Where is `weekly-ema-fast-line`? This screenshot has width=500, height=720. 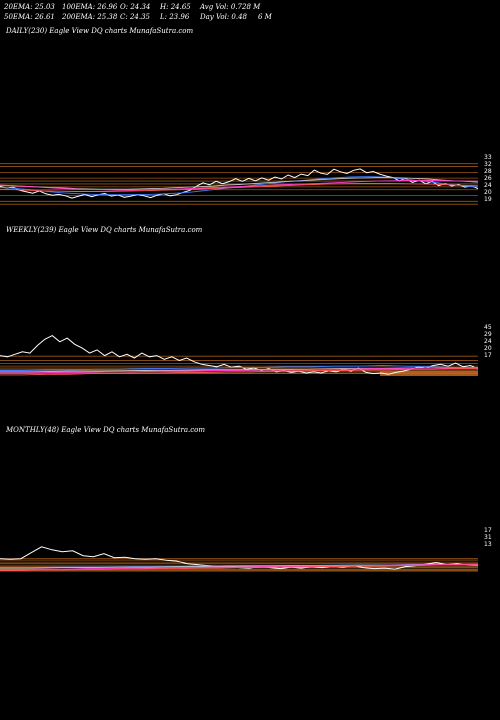
weekly-ema-fast-line is located at coordinates (239, 368).